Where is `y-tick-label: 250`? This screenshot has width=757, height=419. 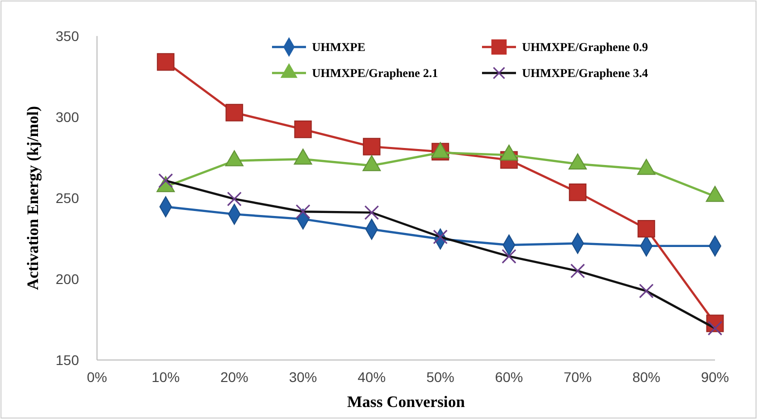
y-tick-label: 250 is located at coordinates (68, 198).